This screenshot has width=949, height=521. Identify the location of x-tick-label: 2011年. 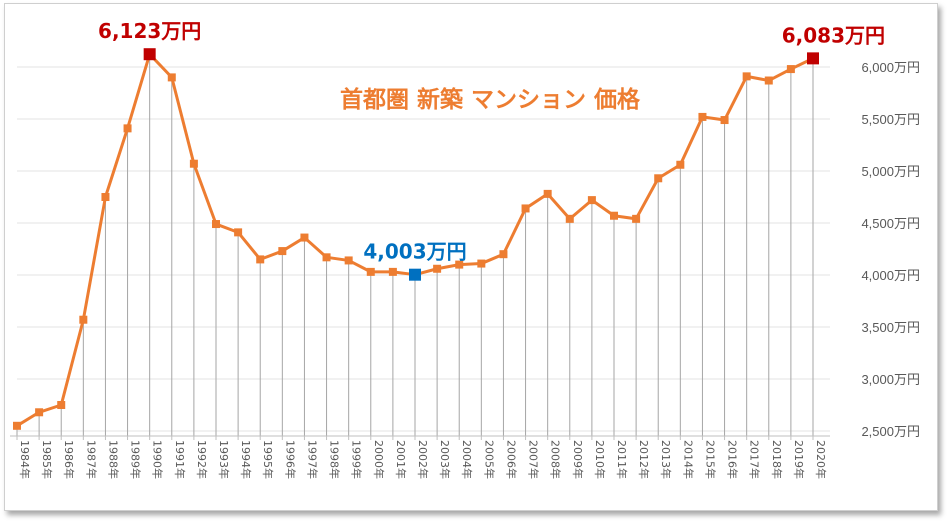
(622, 459).